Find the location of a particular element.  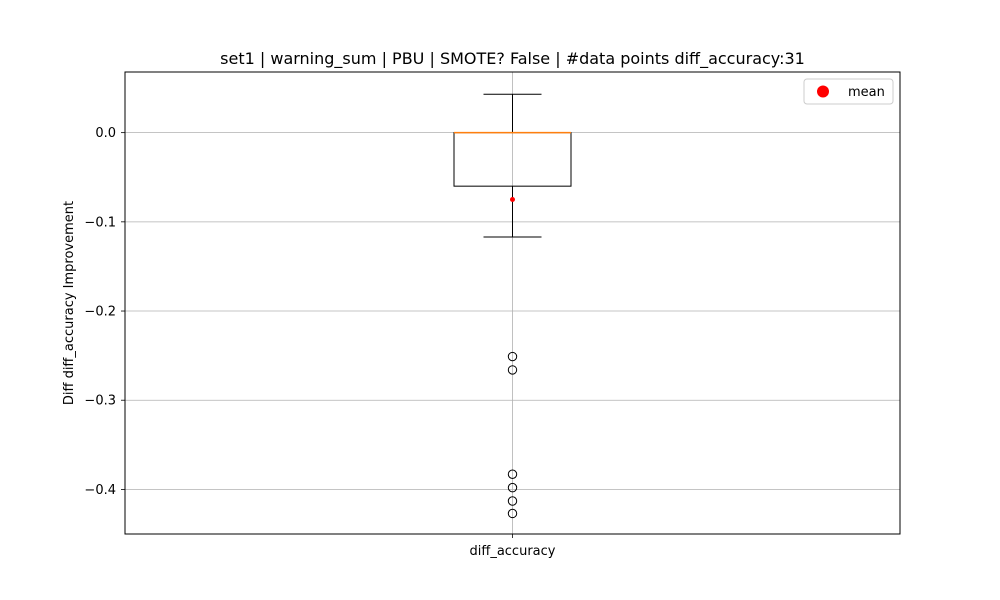

y-tick-label: −0.4 is located at coordinates (100, 490).